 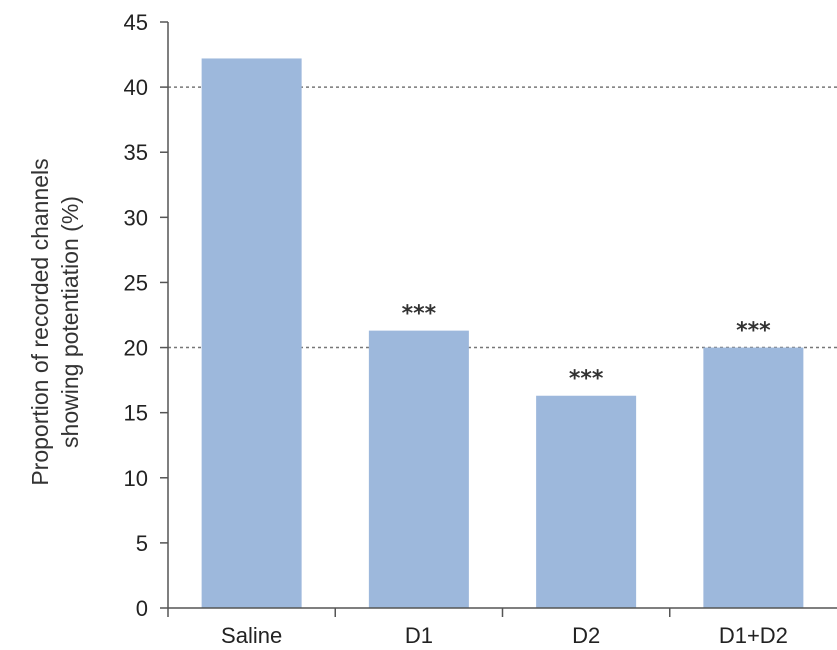 I want to click on y-tick-label-40: 40, so click(x=136, y=87).